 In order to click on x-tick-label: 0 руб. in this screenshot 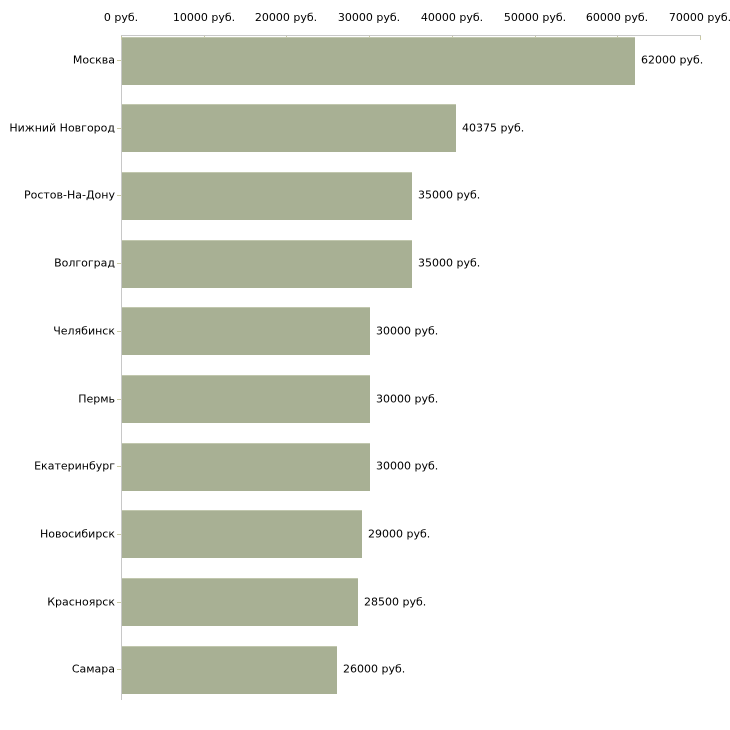, I will do `click(121, 17)`.